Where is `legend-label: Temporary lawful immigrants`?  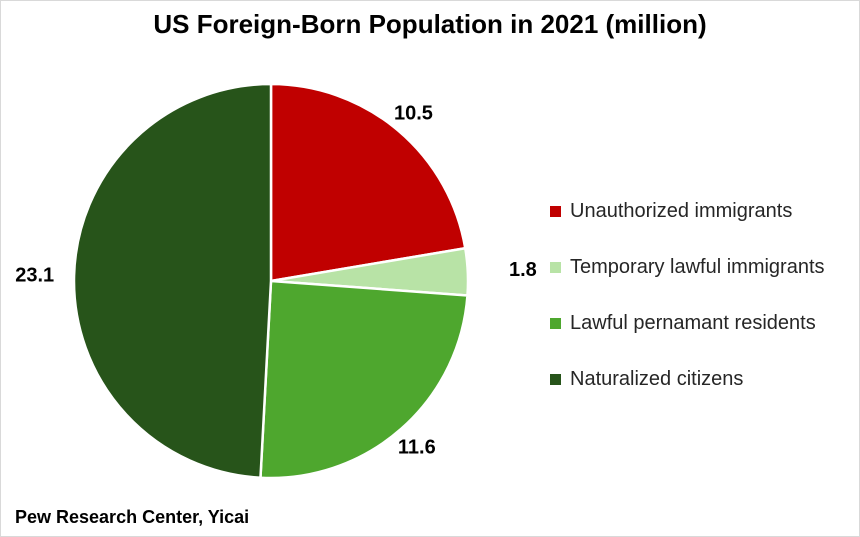 legend-label: Temporary lawful immigrants is located at coordinates (697, 266).